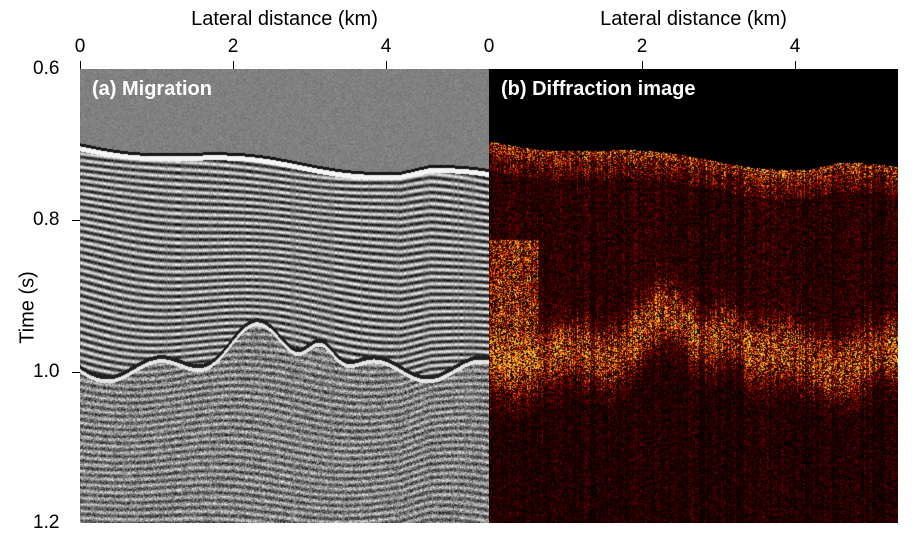 This screenshot has width=915, height=546. I want to click on x-tick-b-2: 2, so click(642, 46).